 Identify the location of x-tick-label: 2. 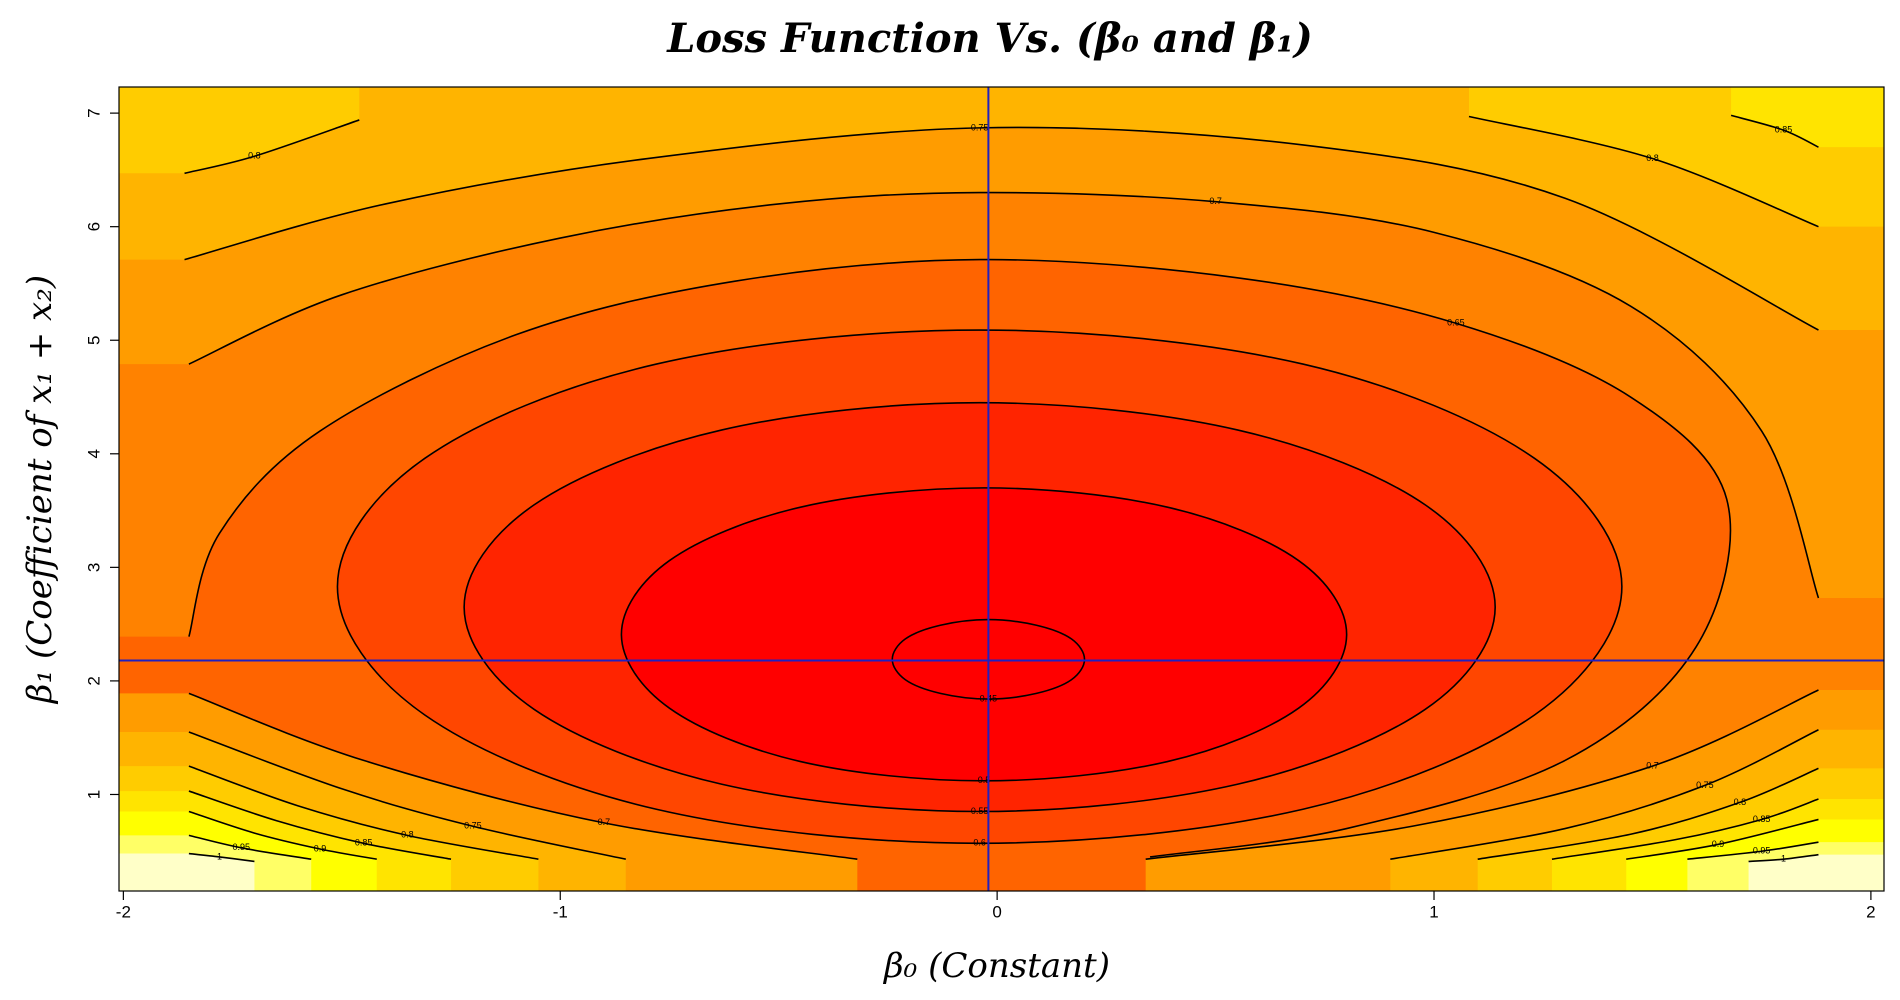
(1870, 911).